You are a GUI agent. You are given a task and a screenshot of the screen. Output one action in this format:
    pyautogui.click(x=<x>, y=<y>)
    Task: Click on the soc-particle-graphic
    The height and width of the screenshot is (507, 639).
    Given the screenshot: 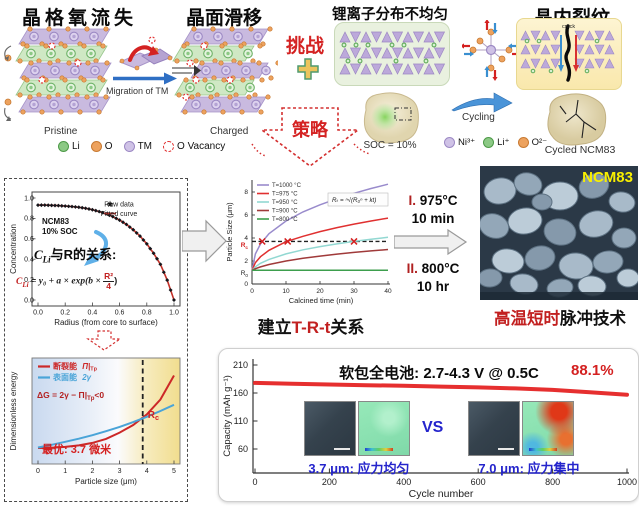 What is the action you would take?
    pyautogui.click(x=391, y=118)
    